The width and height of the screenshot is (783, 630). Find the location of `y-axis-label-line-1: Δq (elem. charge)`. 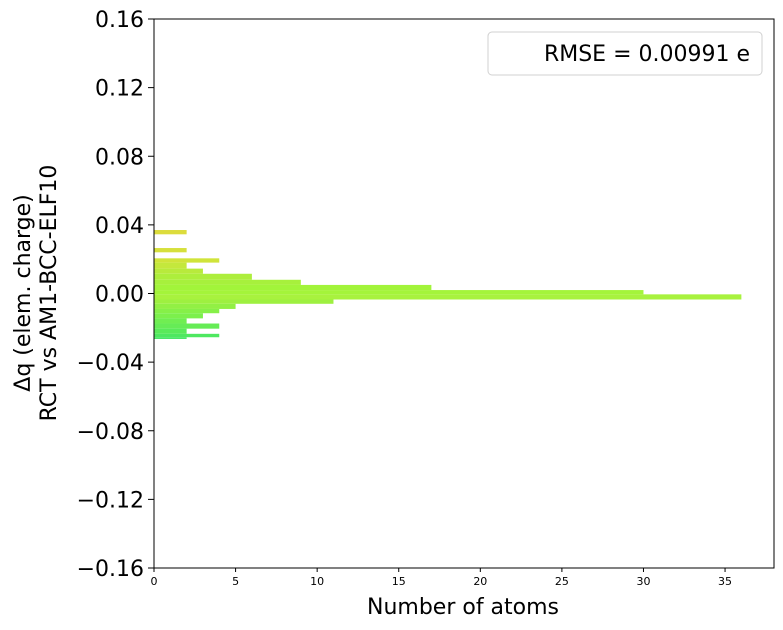

y-axis-label-line-1: Δq (elem. charge) is located at coordinates (23, 292).